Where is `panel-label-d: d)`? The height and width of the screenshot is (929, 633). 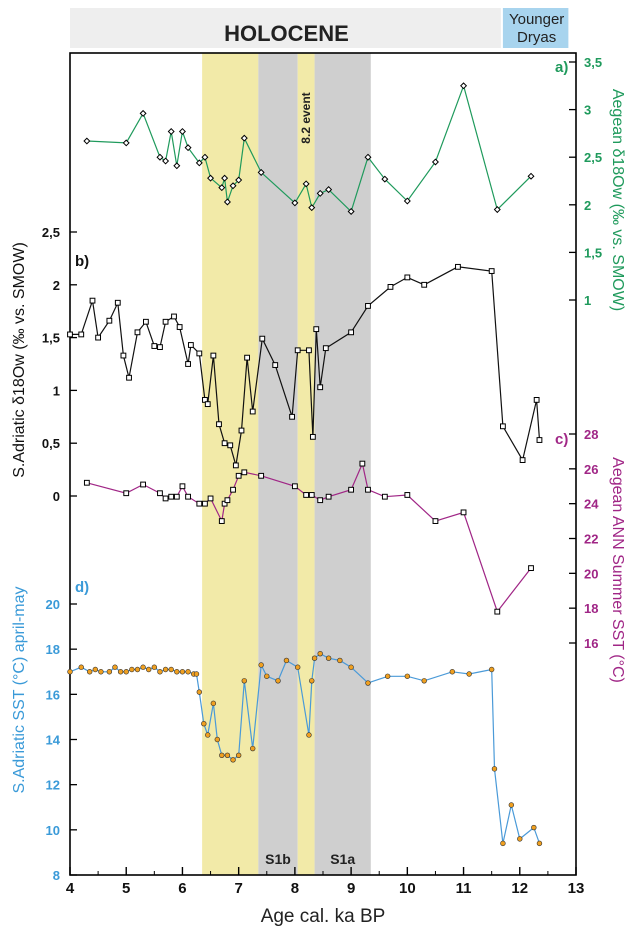
panel-label-d: d) is located at coordinates (82, 587).